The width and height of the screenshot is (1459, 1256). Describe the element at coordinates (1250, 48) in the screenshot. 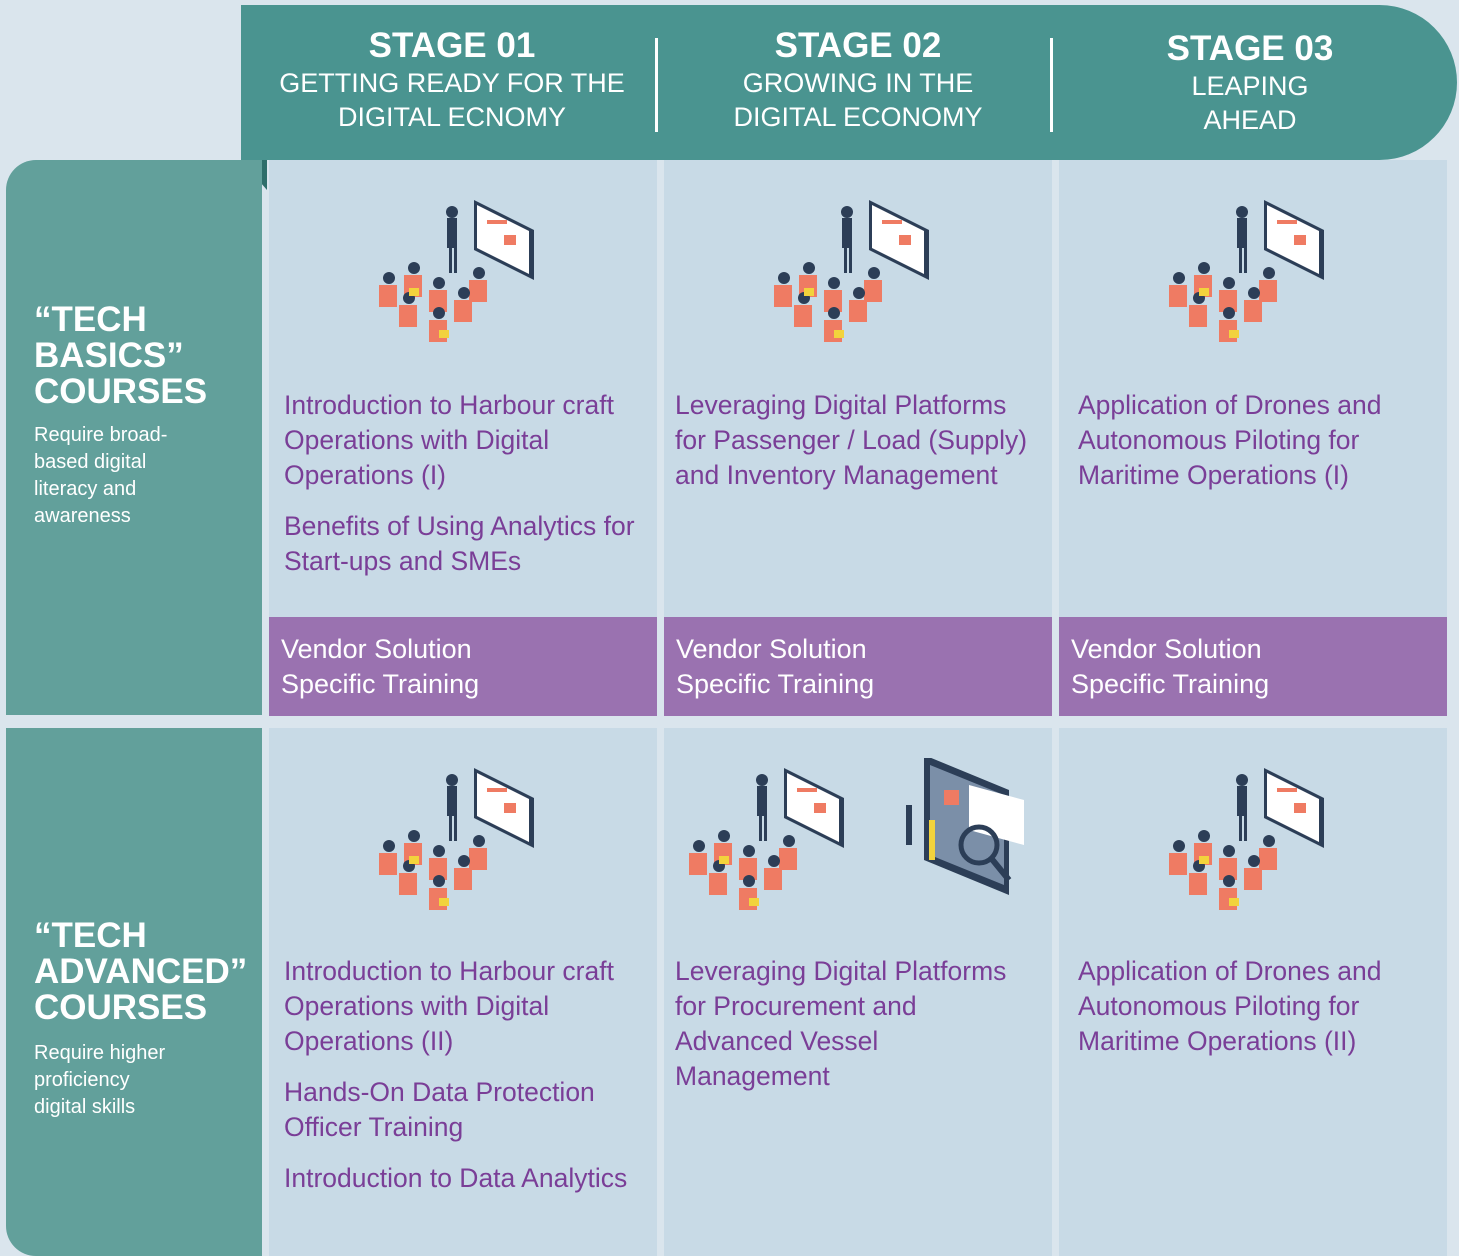

I see `stage-label: STAGE 03` at that location.